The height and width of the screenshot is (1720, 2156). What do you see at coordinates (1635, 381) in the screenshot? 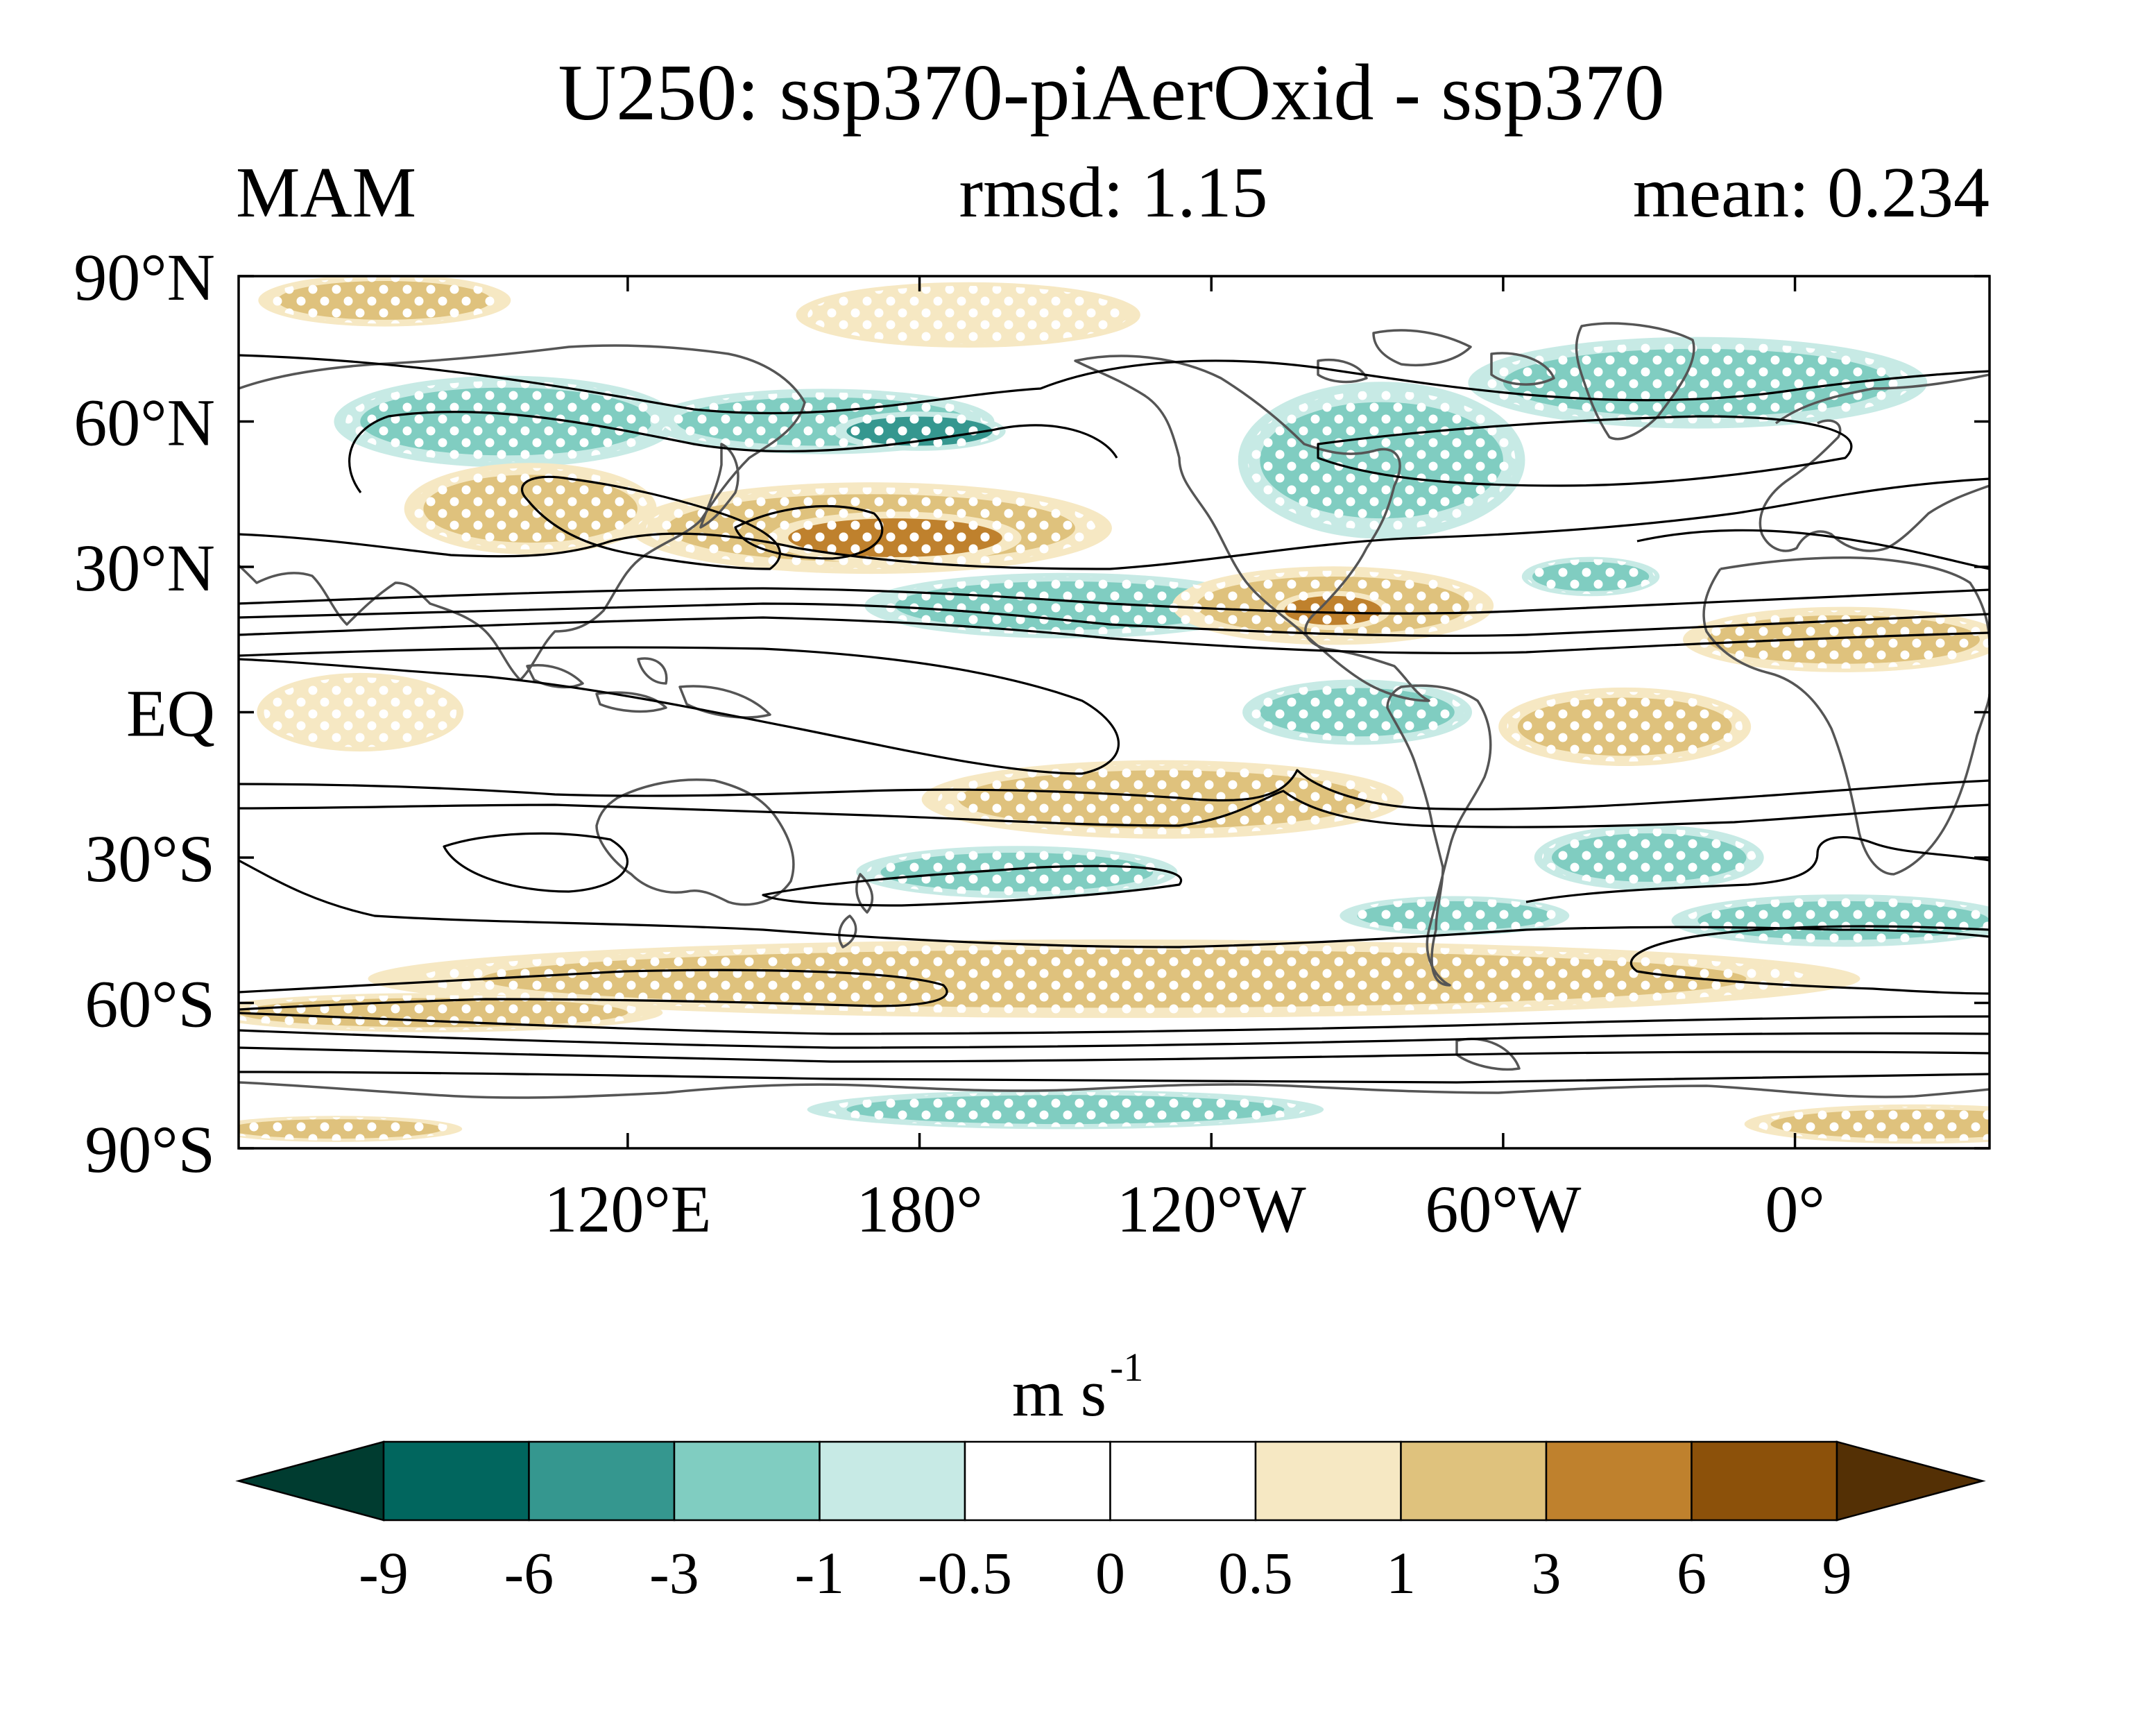
I see `coastline-greenland` at bounding box center [1635, 381].